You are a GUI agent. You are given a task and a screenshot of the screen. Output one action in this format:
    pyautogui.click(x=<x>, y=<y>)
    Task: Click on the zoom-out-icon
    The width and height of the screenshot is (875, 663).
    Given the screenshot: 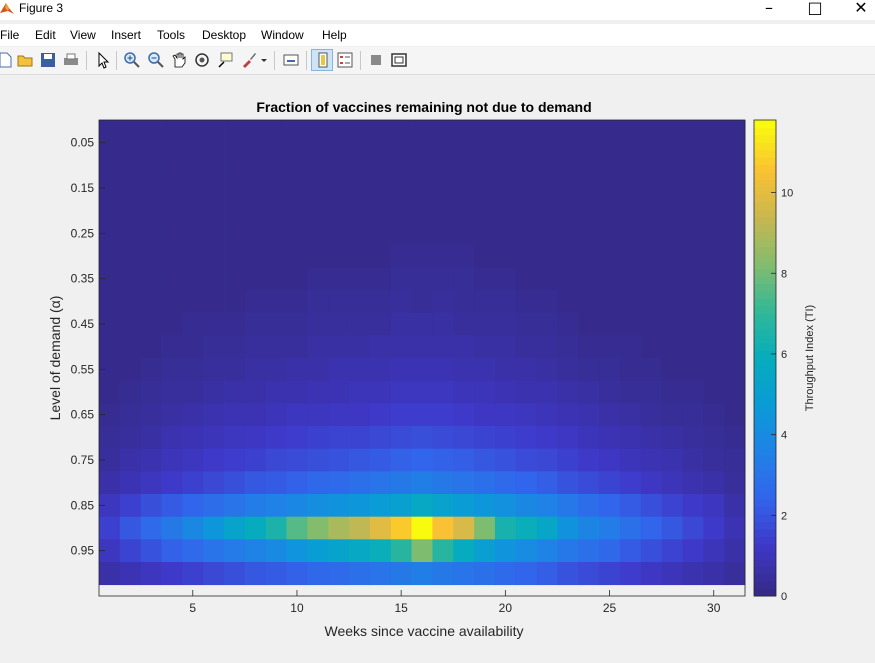 What is the action you would take?
    pyautogui.click(x=156, y=60)
    